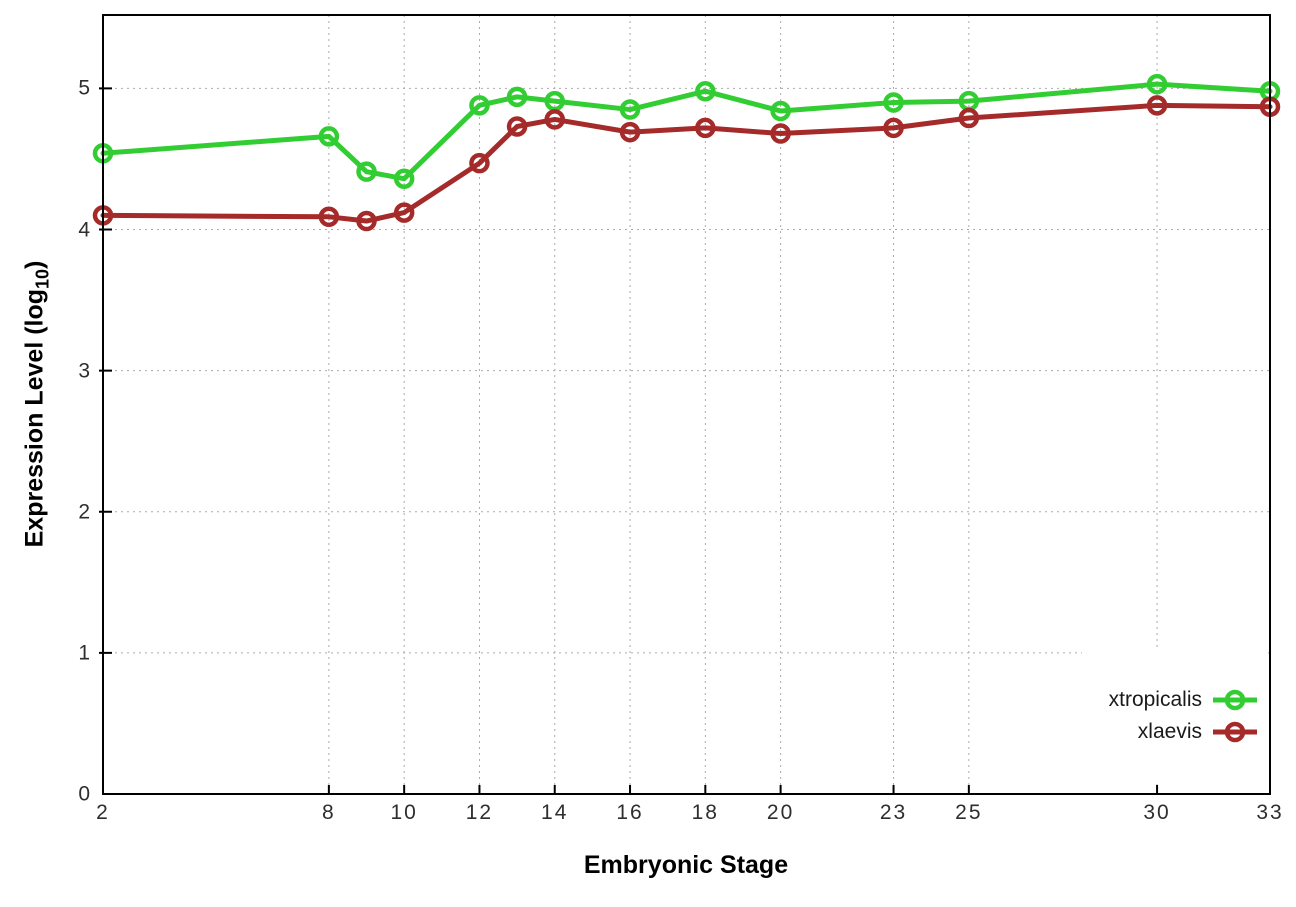 The image size is (1296, 907). I want to click on series-line-xlaevis, so click(686, 163).